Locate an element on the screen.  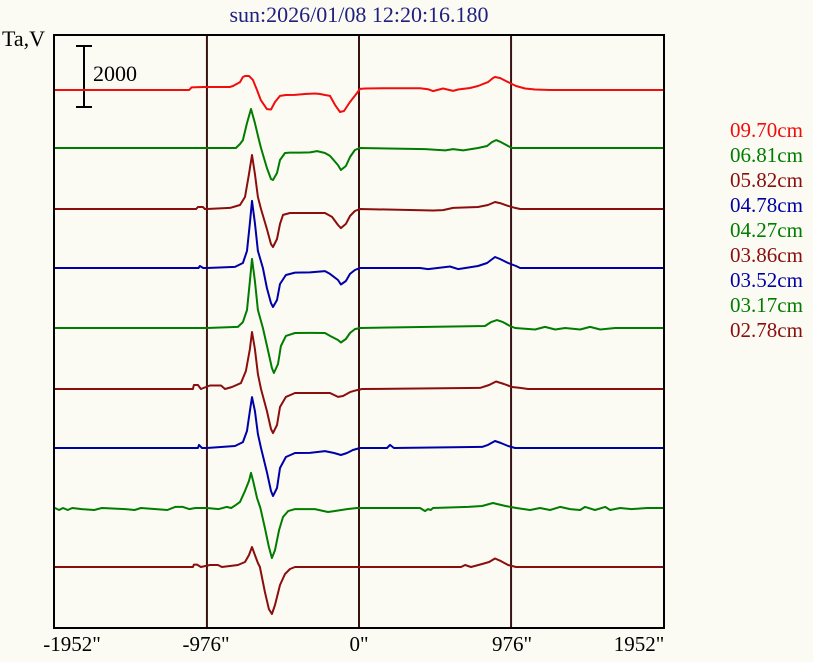
plot-title: sun:2026/01/08 12:20:16.180 is located at coordinates (359, 14).